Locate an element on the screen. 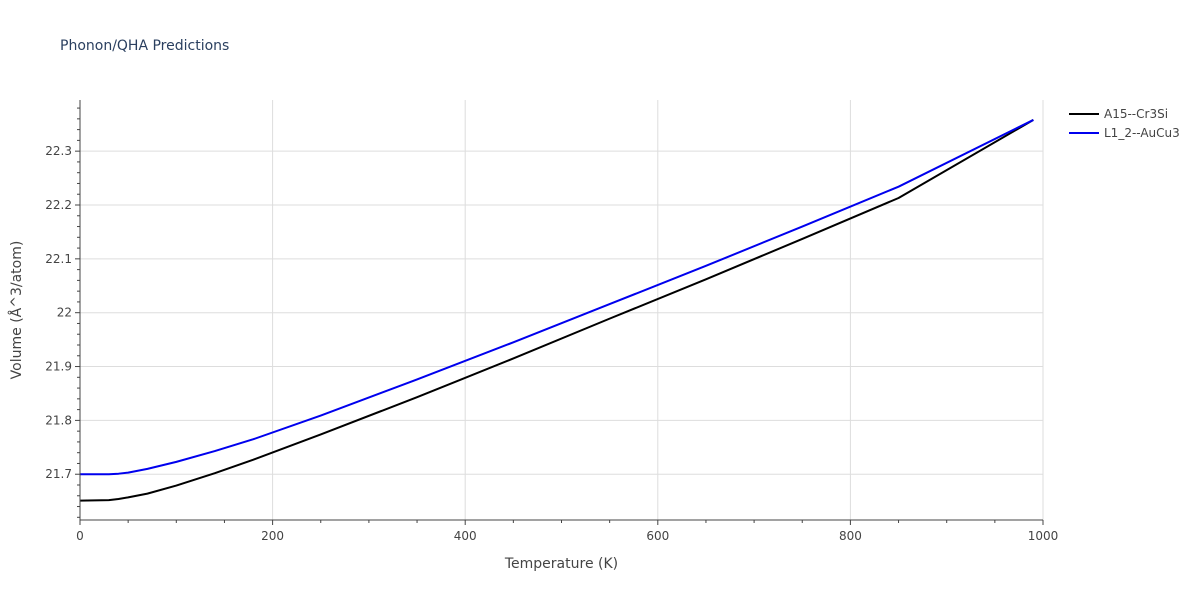 The image size is (1200, 600). y-tick-label: 22.1 is located at coordinates (58, 259).